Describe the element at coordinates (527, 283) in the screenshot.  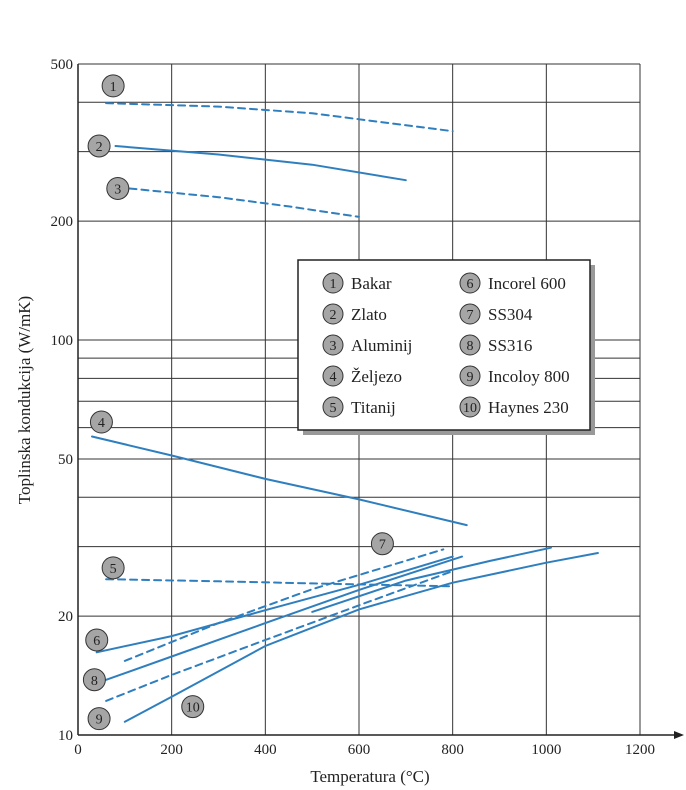
I see `legend-entry-6: Incorel 600` at that location.